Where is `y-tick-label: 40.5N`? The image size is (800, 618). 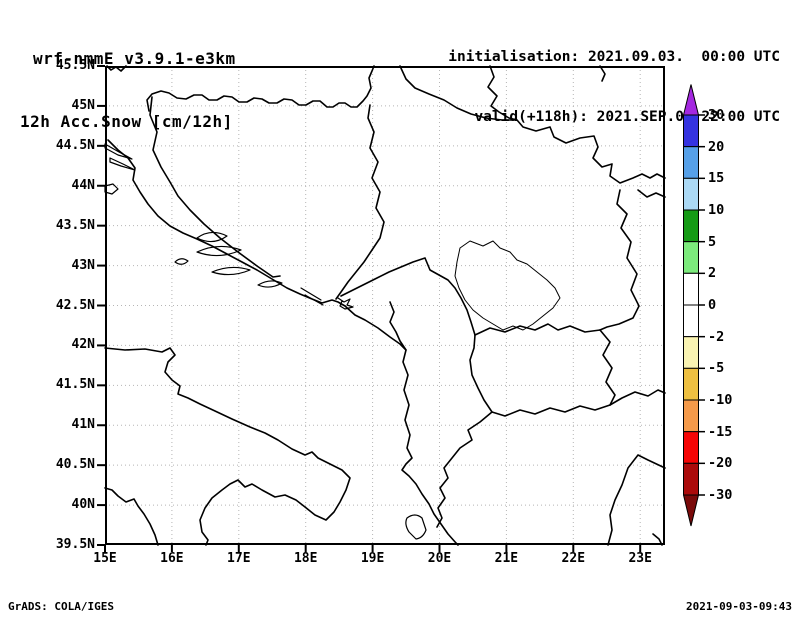
y-tick-label: 40.5N is located at coordinates (75, 465).